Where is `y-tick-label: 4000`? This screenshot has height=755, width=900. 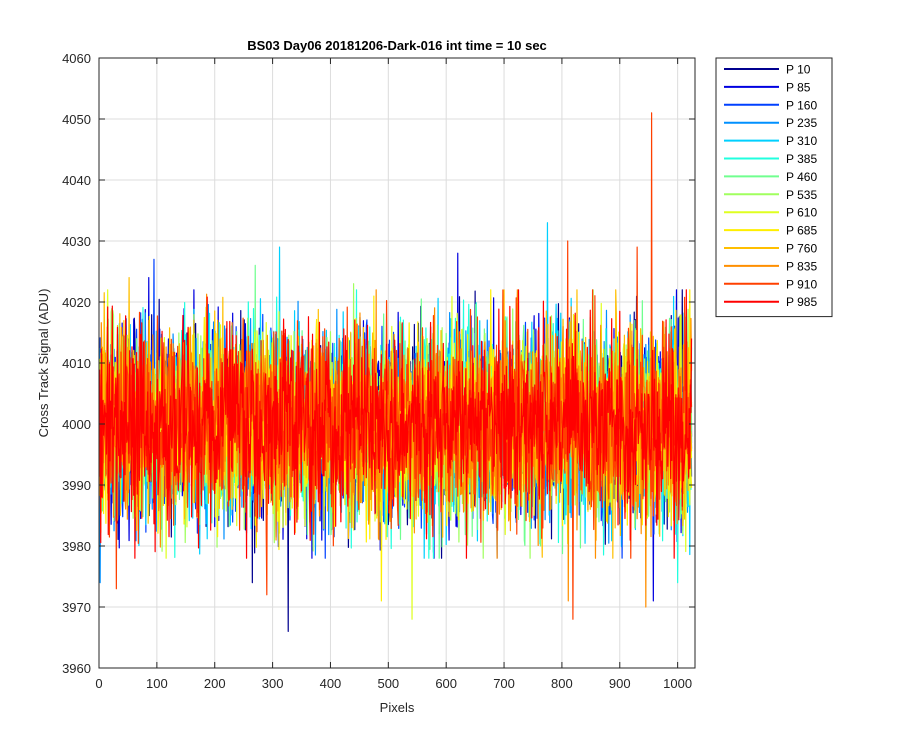
y-tick-label: 4000 is located at coordinates (76, 424).